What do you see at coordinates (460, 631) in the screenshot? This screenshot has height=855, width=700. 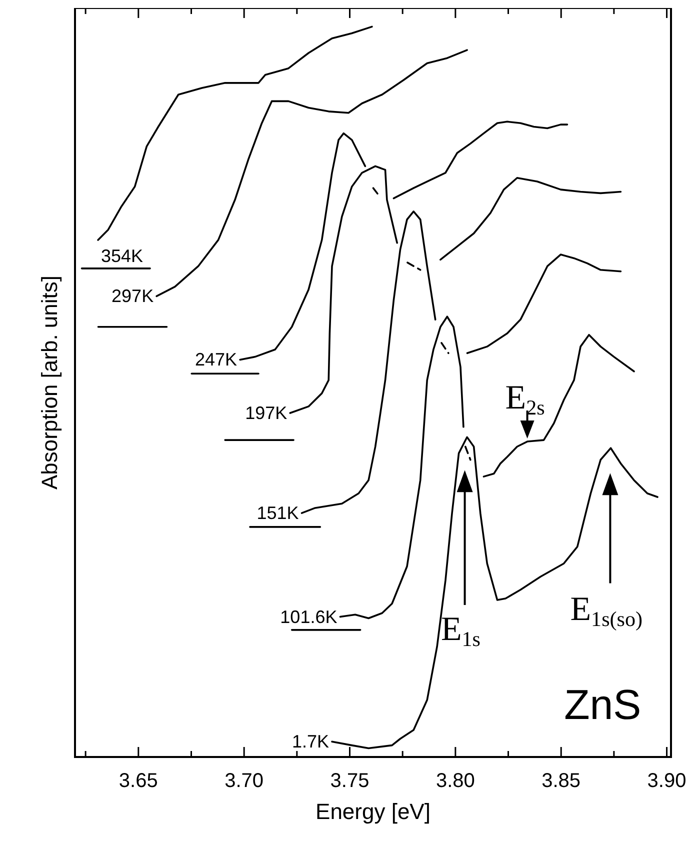 I see `annotation: E$_{1s}$` at bounding box center [460, 631].